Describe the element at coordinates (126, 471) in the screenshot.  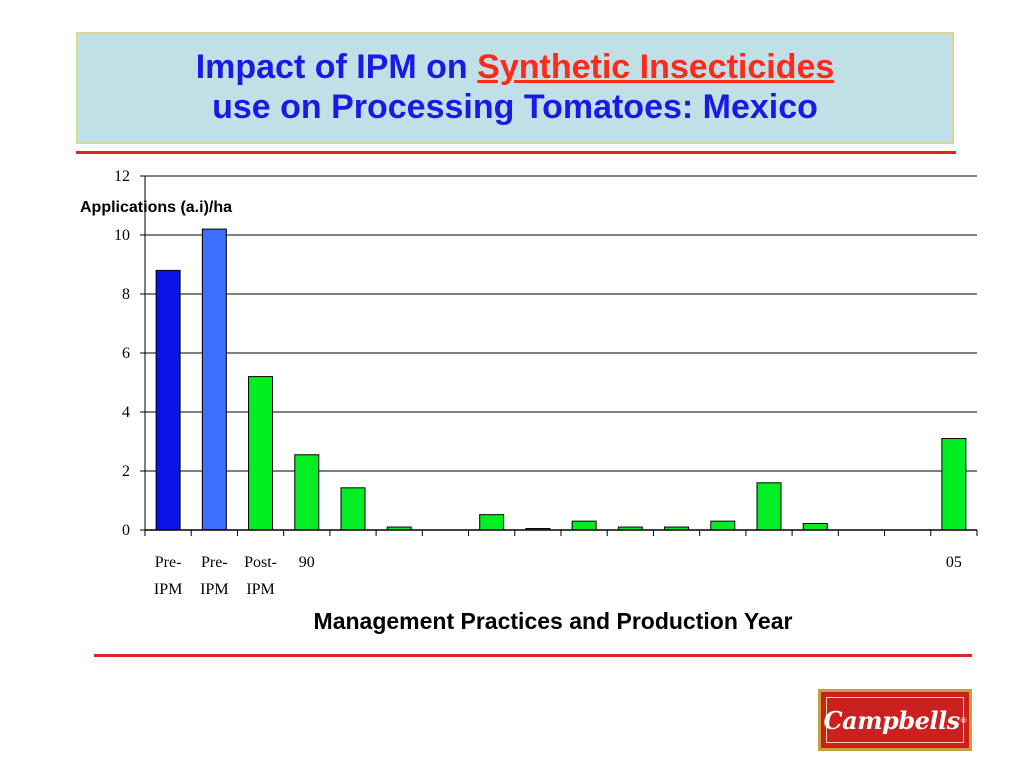
I see `y-tick-label: 2` at that location.